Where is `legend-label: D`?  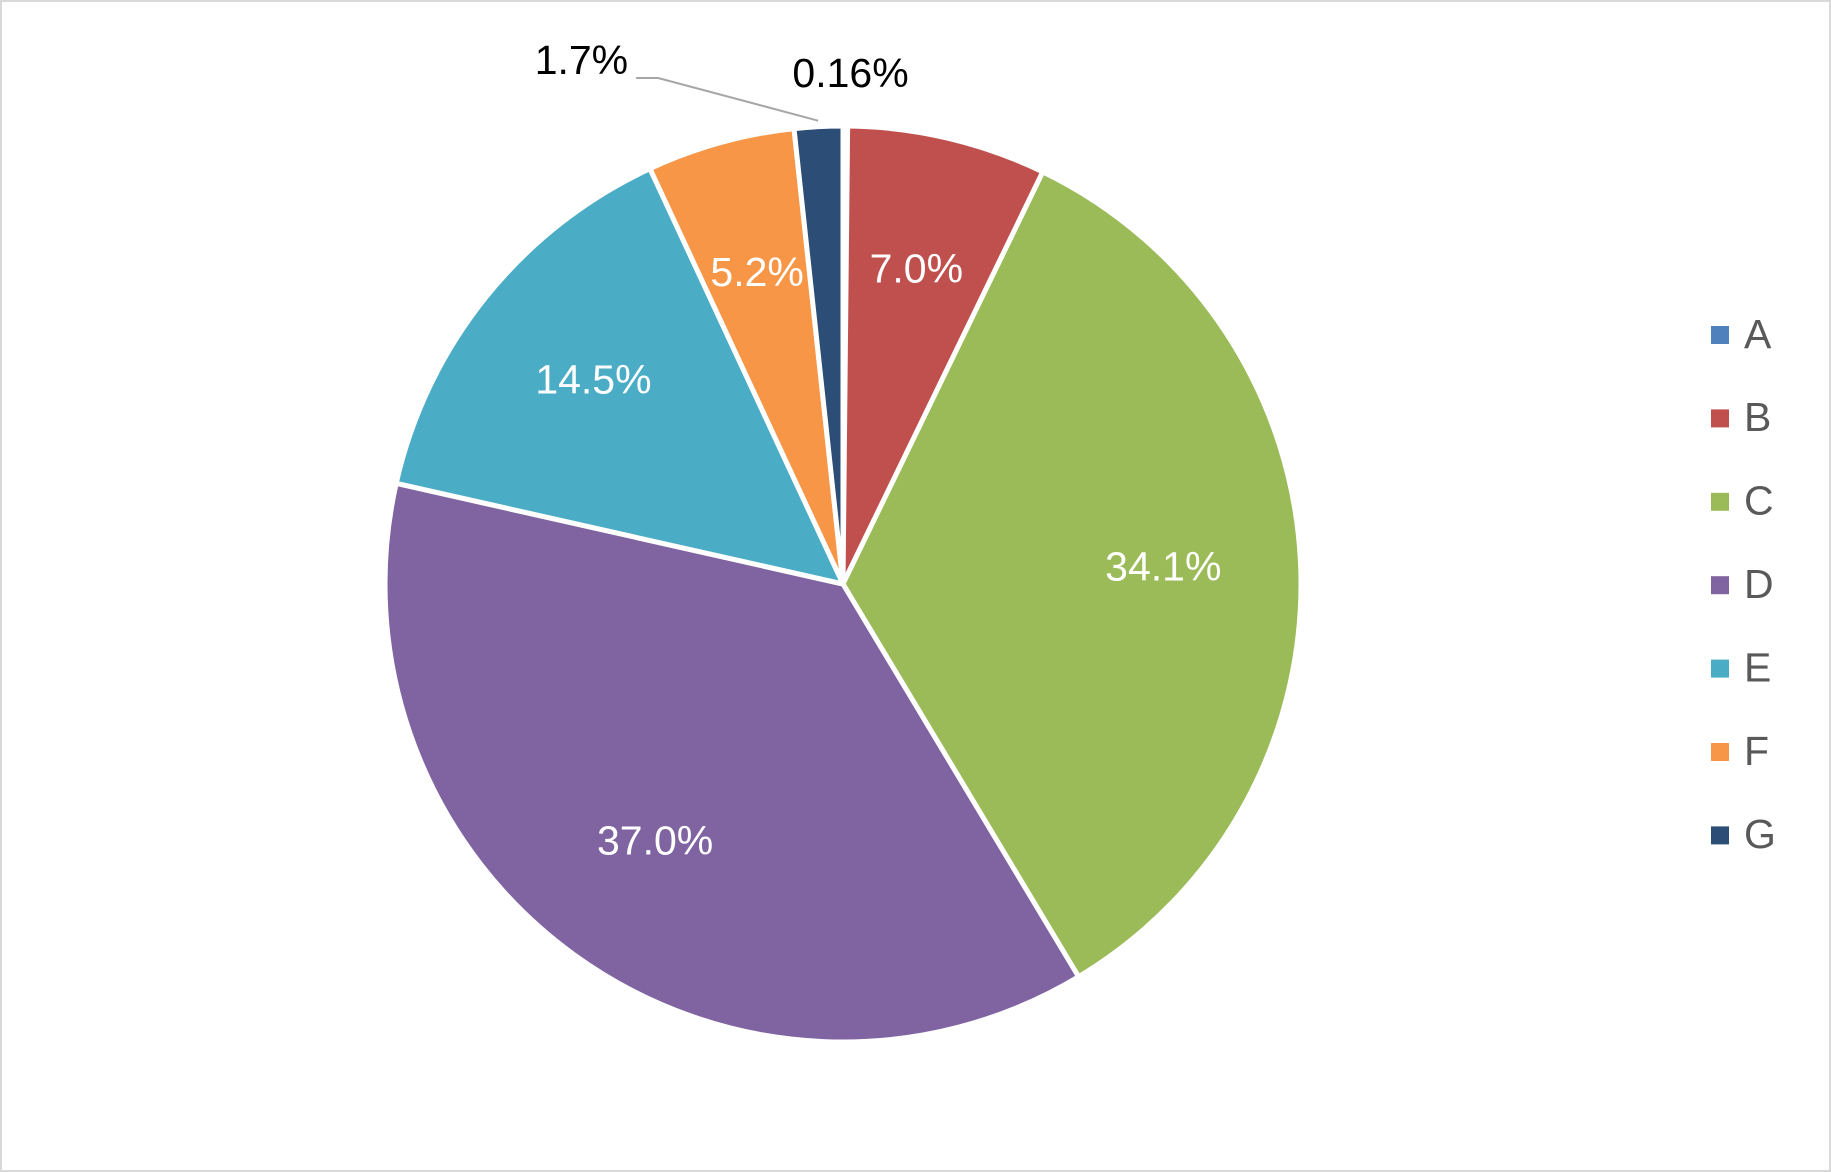
legend-label: D is located at coordinates (1759, 584).